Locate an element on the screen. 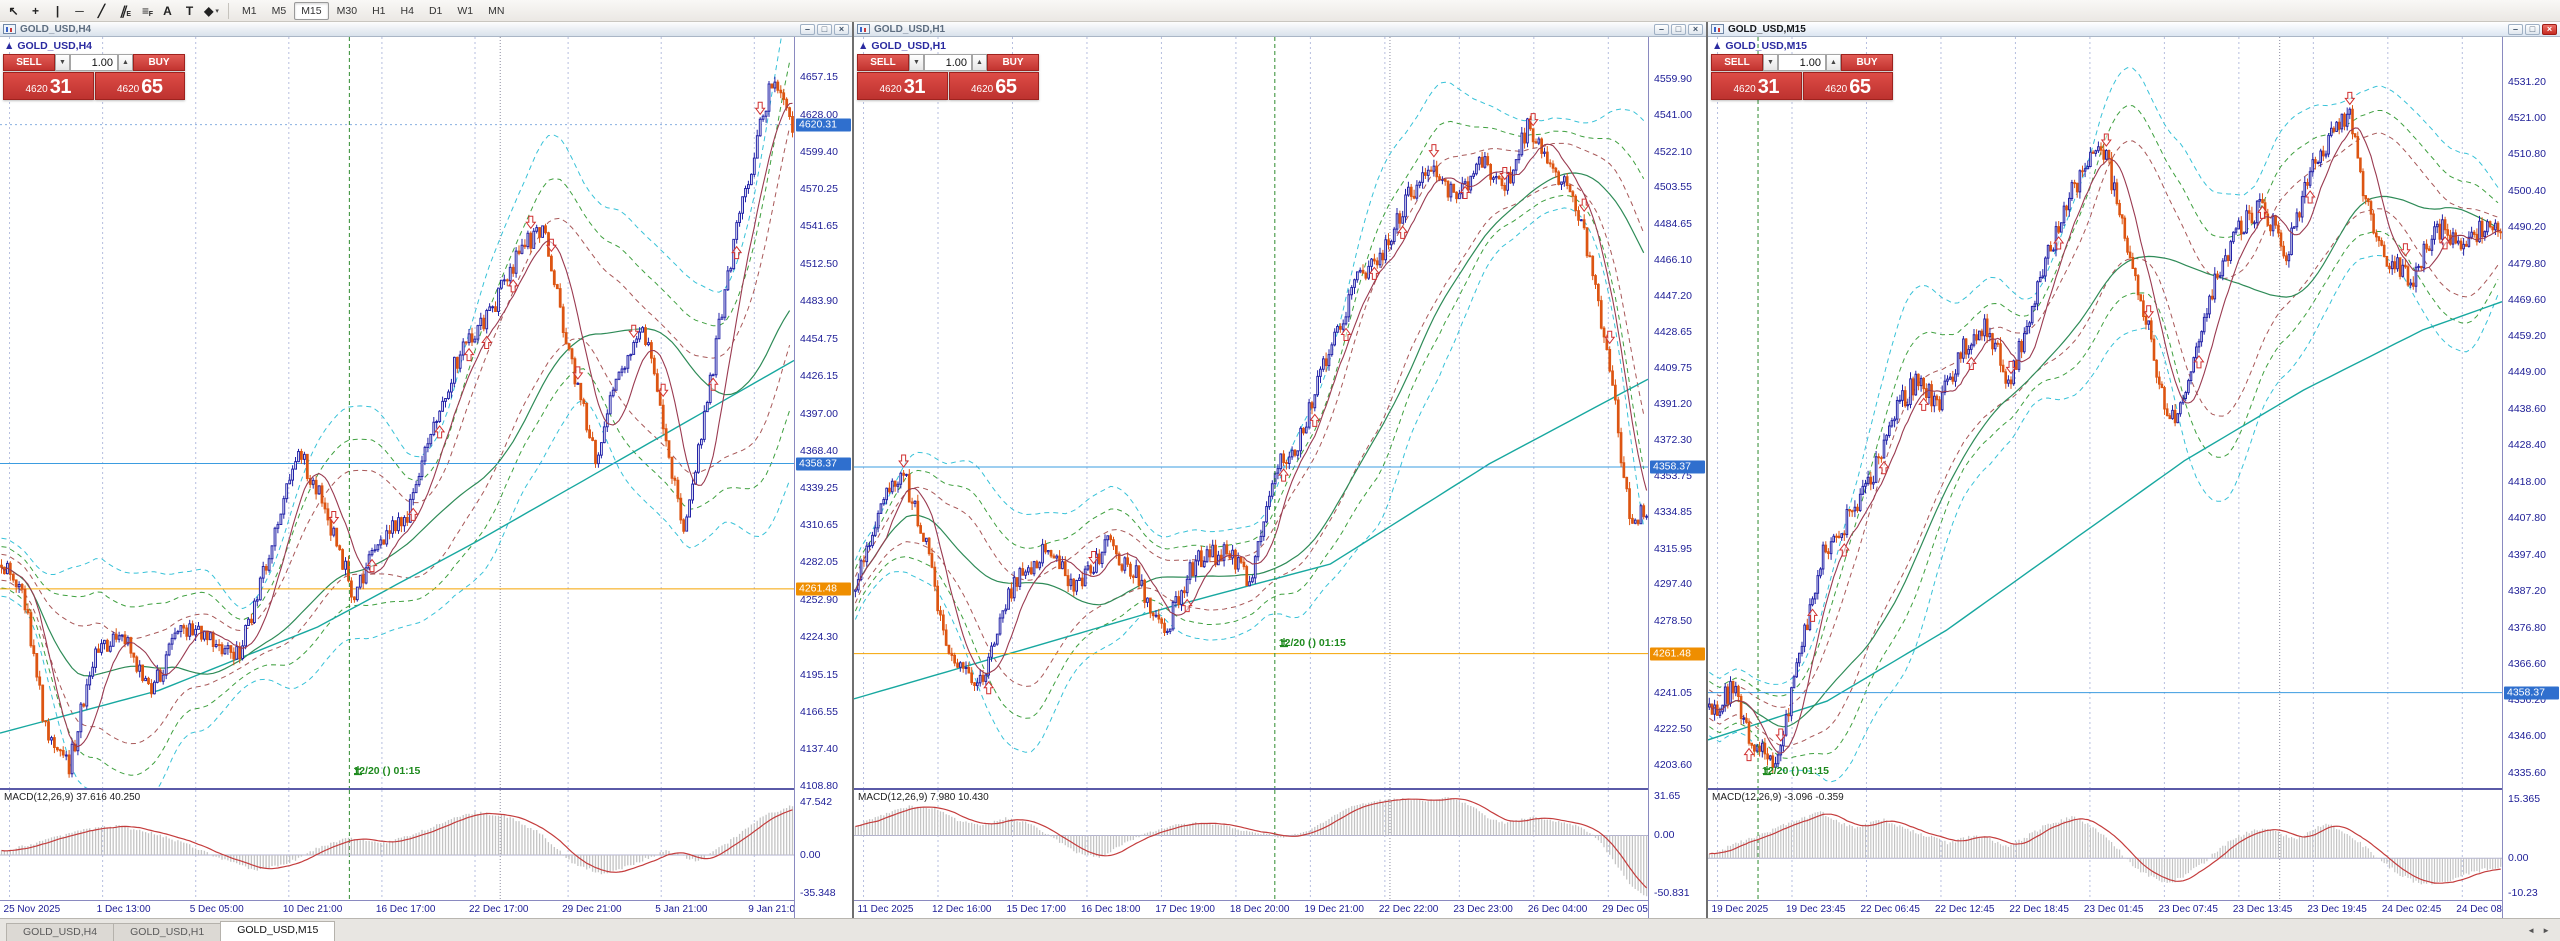  timeframe-m30-button: M30 is located at coordinates (347, 10).